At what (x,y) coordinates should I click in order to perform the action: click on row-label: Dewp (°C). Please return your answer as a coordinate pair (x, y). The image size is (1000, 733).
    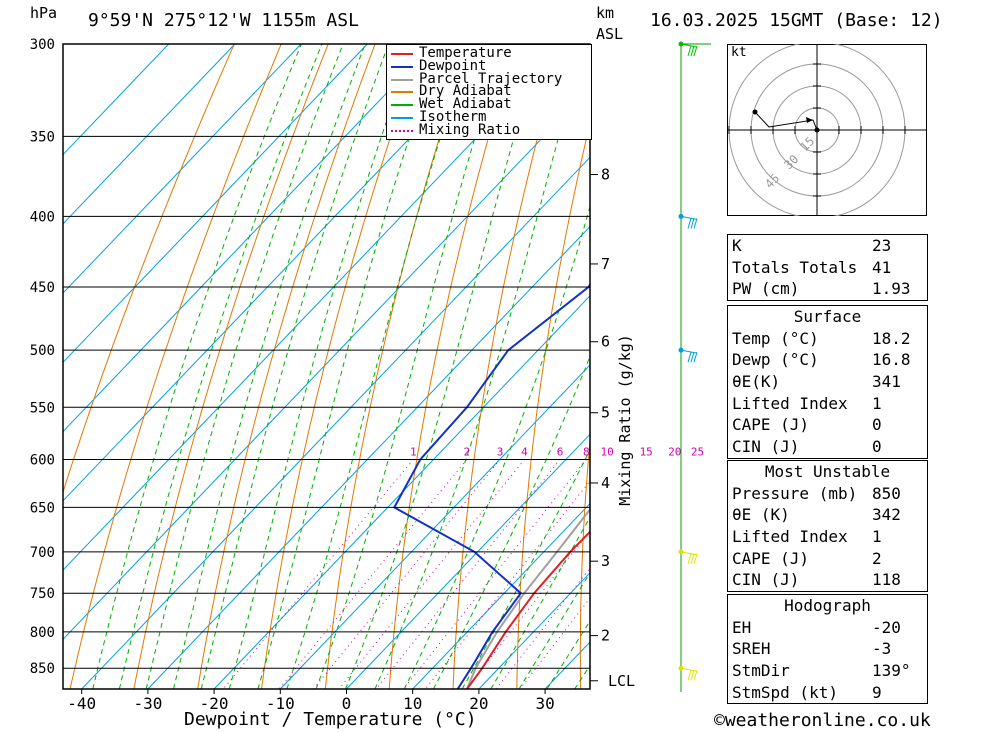
    Looking at the image, I should click on (775, 360).